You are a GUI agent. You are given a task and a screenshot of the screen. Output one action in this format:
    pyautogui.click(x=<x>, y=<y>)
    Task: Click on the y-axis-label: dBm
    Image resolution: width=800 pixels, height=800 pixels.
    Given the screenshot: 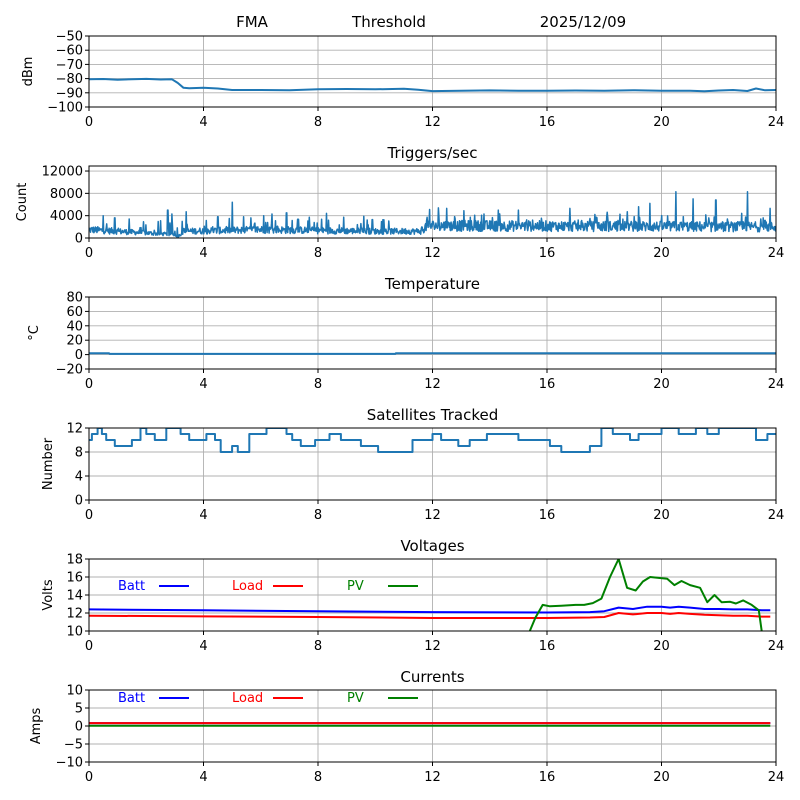 What is the action you would take?
    pyautogui.click(x=28, y=72)
    